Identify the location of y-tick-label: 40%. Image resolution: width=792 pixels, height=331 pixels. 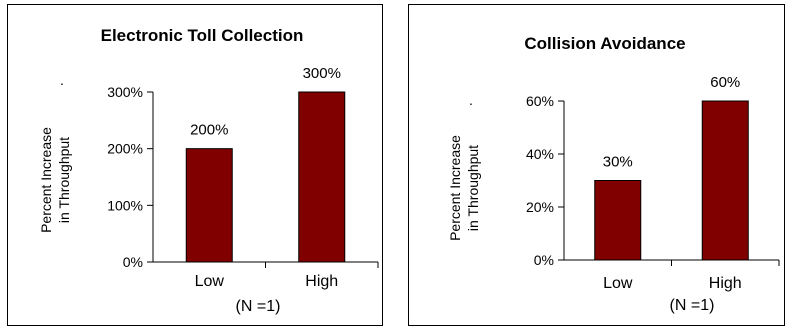
(540, 154).